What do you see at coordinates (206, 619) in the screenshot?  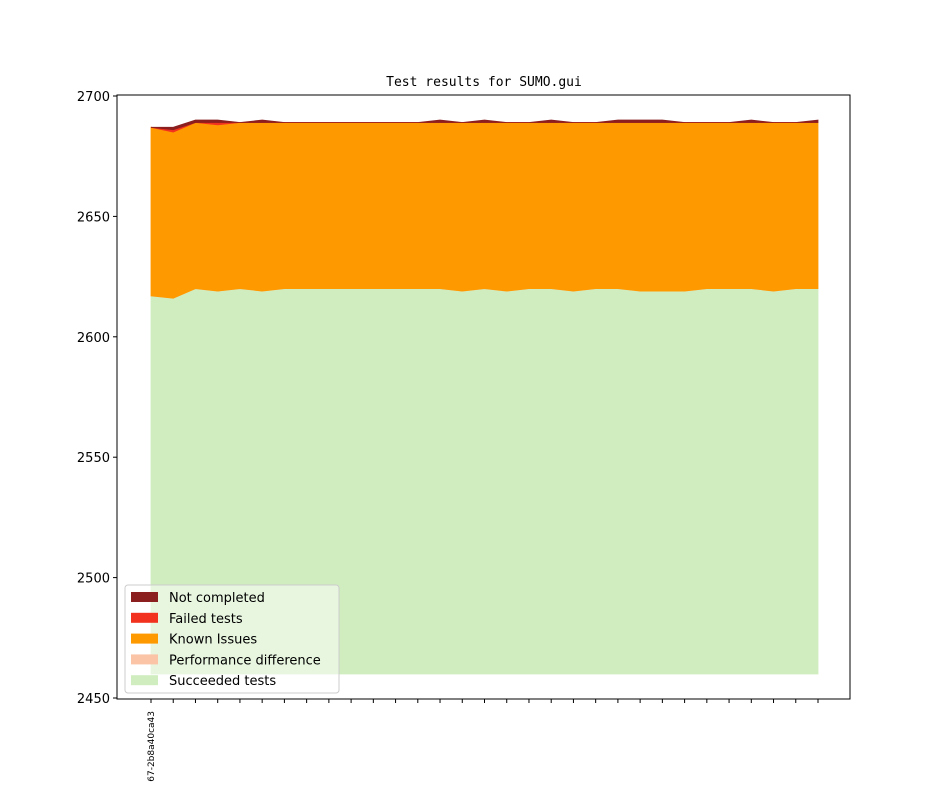 I see `legend-label: Failed tests` at bounding box center [206, 619].